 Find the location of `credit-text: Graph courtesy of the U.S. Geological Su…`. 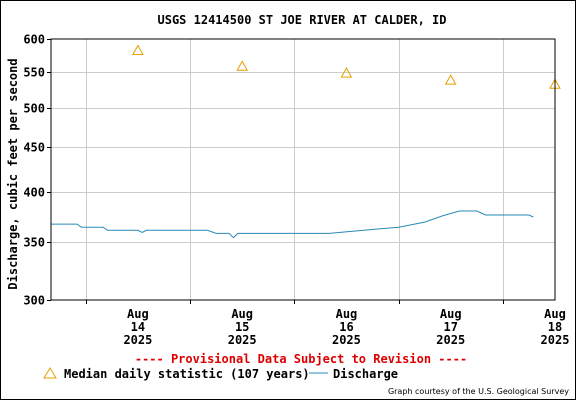

credit-text: Graph courtesy of the U.S. Geological Su… is located at coordinates (478, 391).